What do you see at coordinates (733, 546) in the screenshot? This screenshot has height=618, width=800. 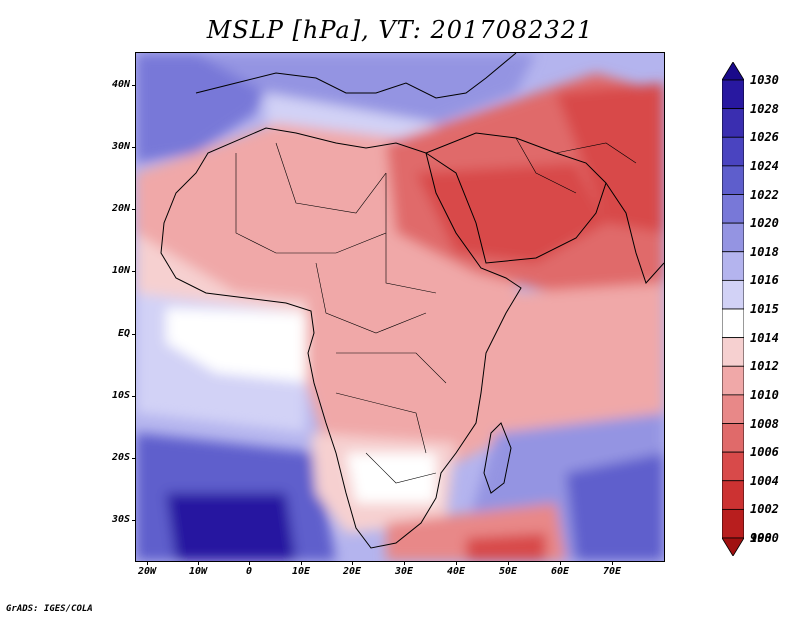 I see `colorbar-bottom-arrow` at bounding box center [733, 546].